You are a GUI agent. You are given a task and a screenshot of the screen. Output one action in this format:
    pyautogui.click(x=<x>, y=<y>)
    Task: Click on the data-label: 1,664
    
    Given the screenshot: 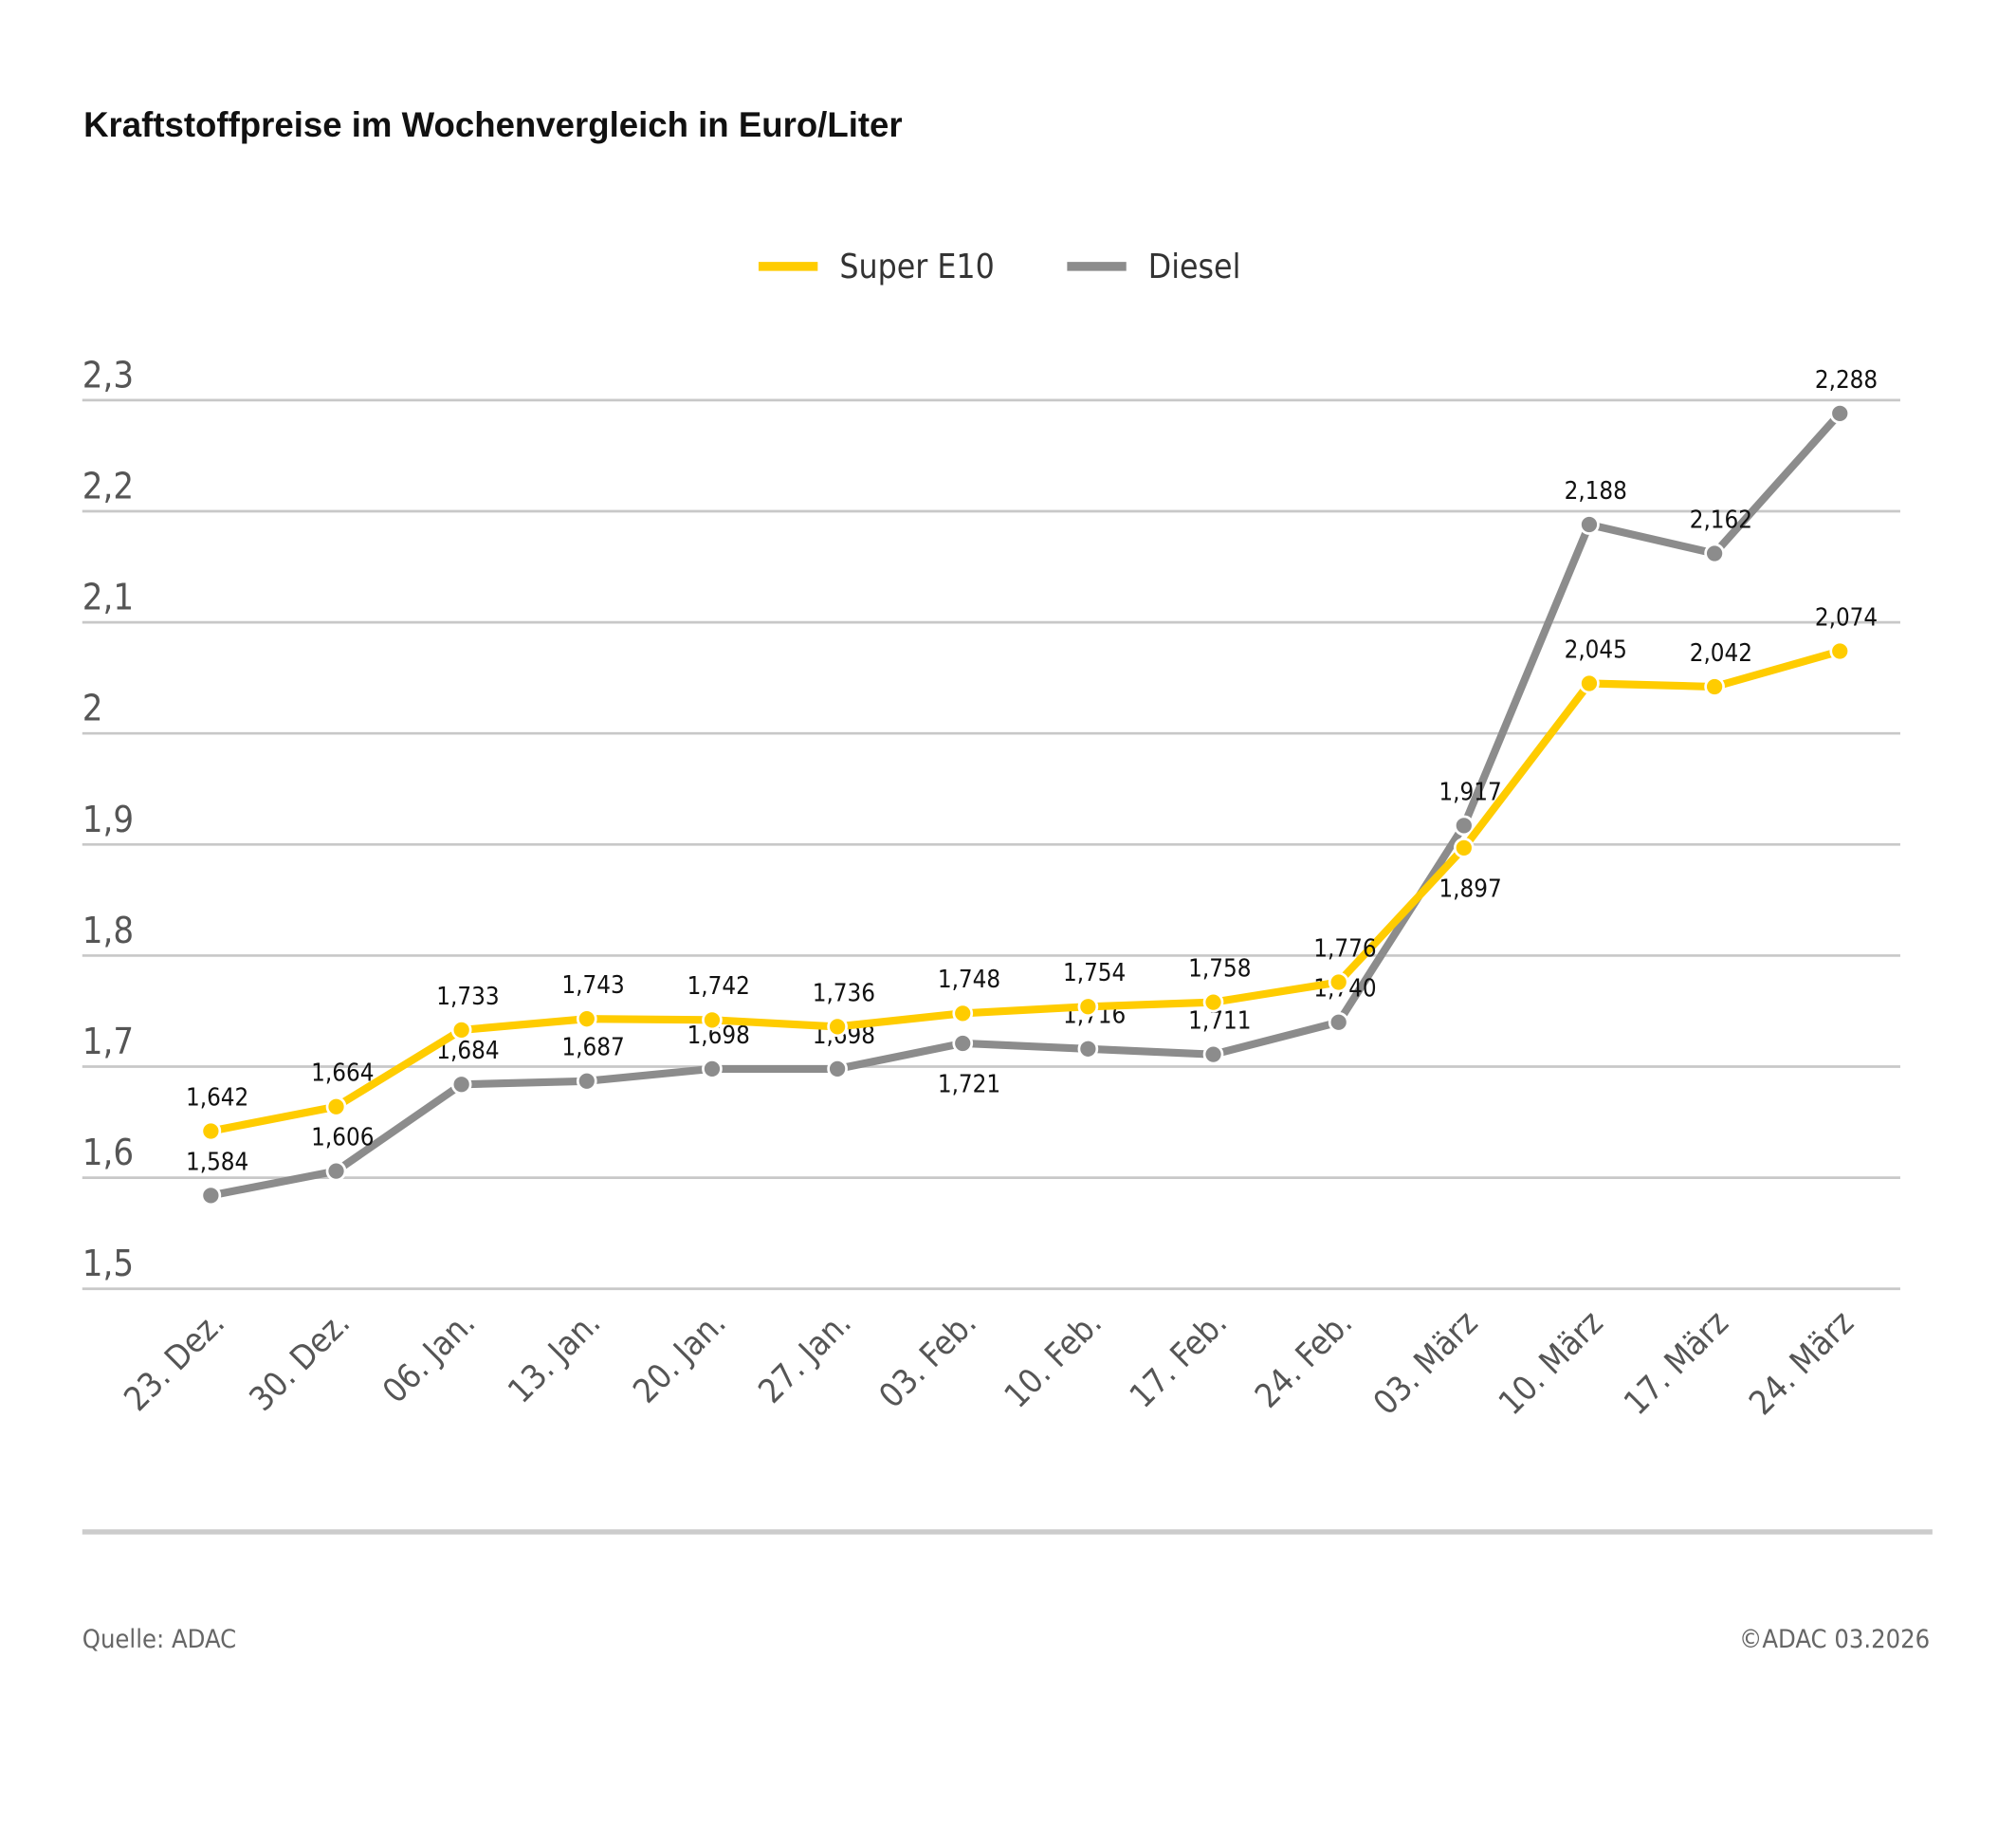 What is the action you would take?
    pyautogui.click(x=342, y=1073)
    